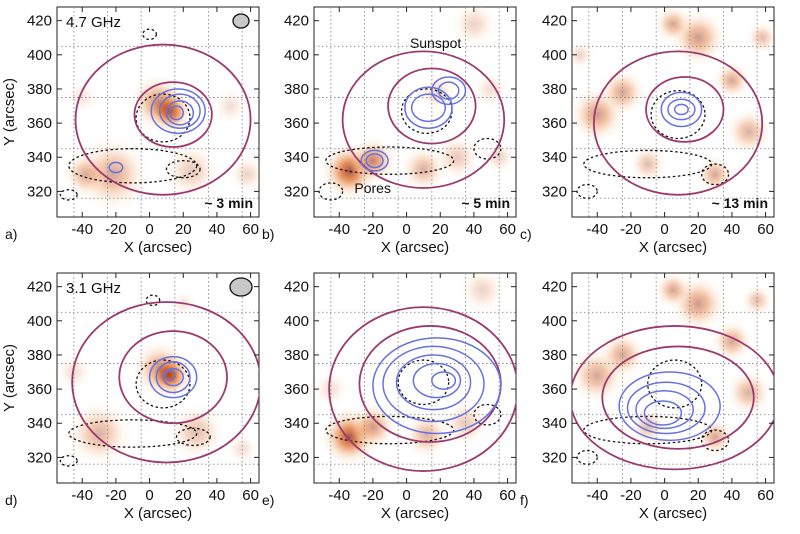 Image resolution: width=800 pixels, height=534 pixels. Describe the element at coordinates (524, 500) in the screenshot. I see `panel-letter: f)` at that location.